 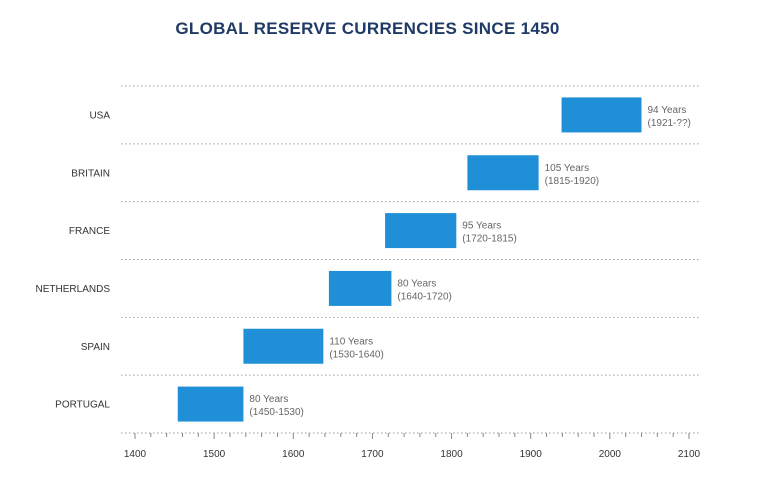 I want to click on bar-label-range: (1815-1920), so click(x=572, y=181).